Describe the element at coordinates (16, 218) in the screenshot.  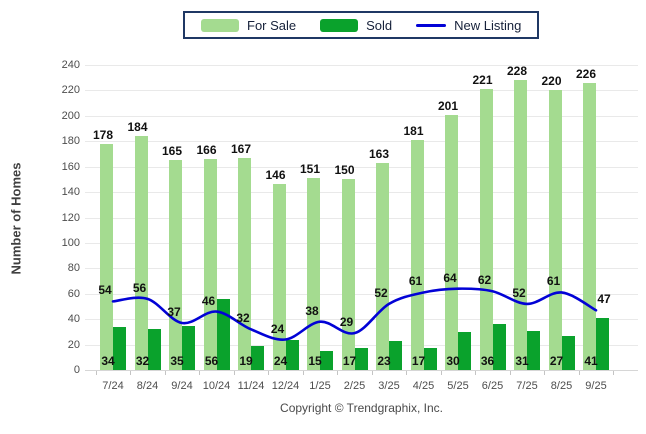
I see `y-axis-title: Number of Homes` at that location.